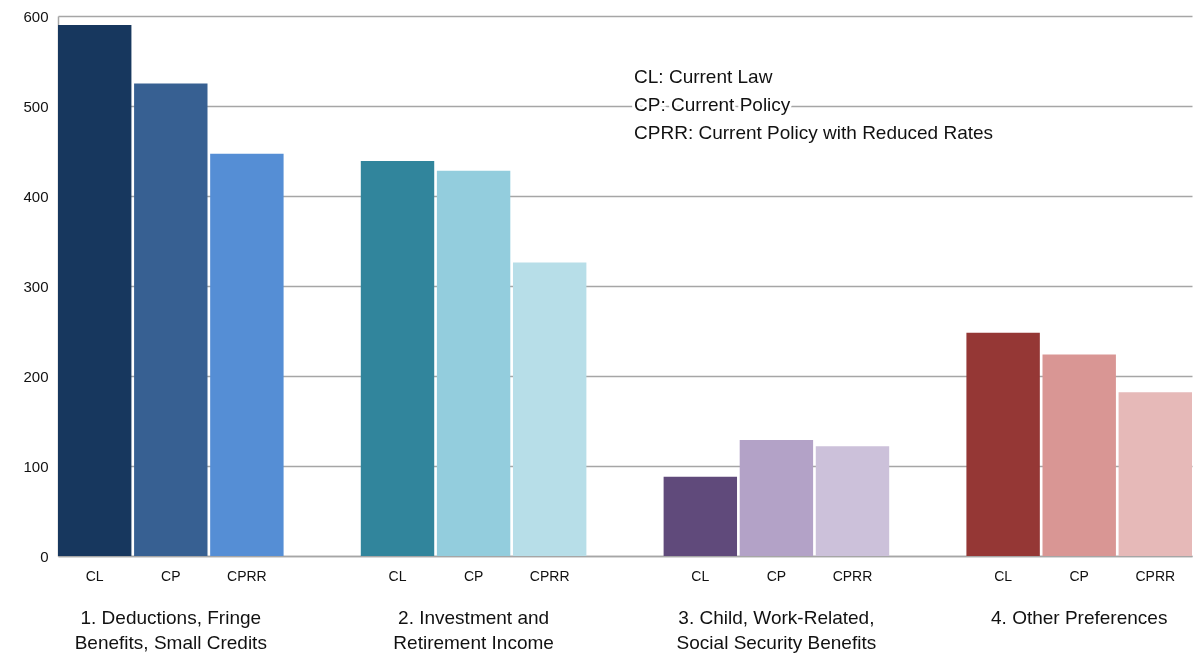 Image resolution: width=1196 pixels, height=666 pixels. Describe the element at coordinates (170, 629) in the screenshot. I see `x-tick-label: 1. Deductions, Fringe Benefits, Small Credits` at that location.